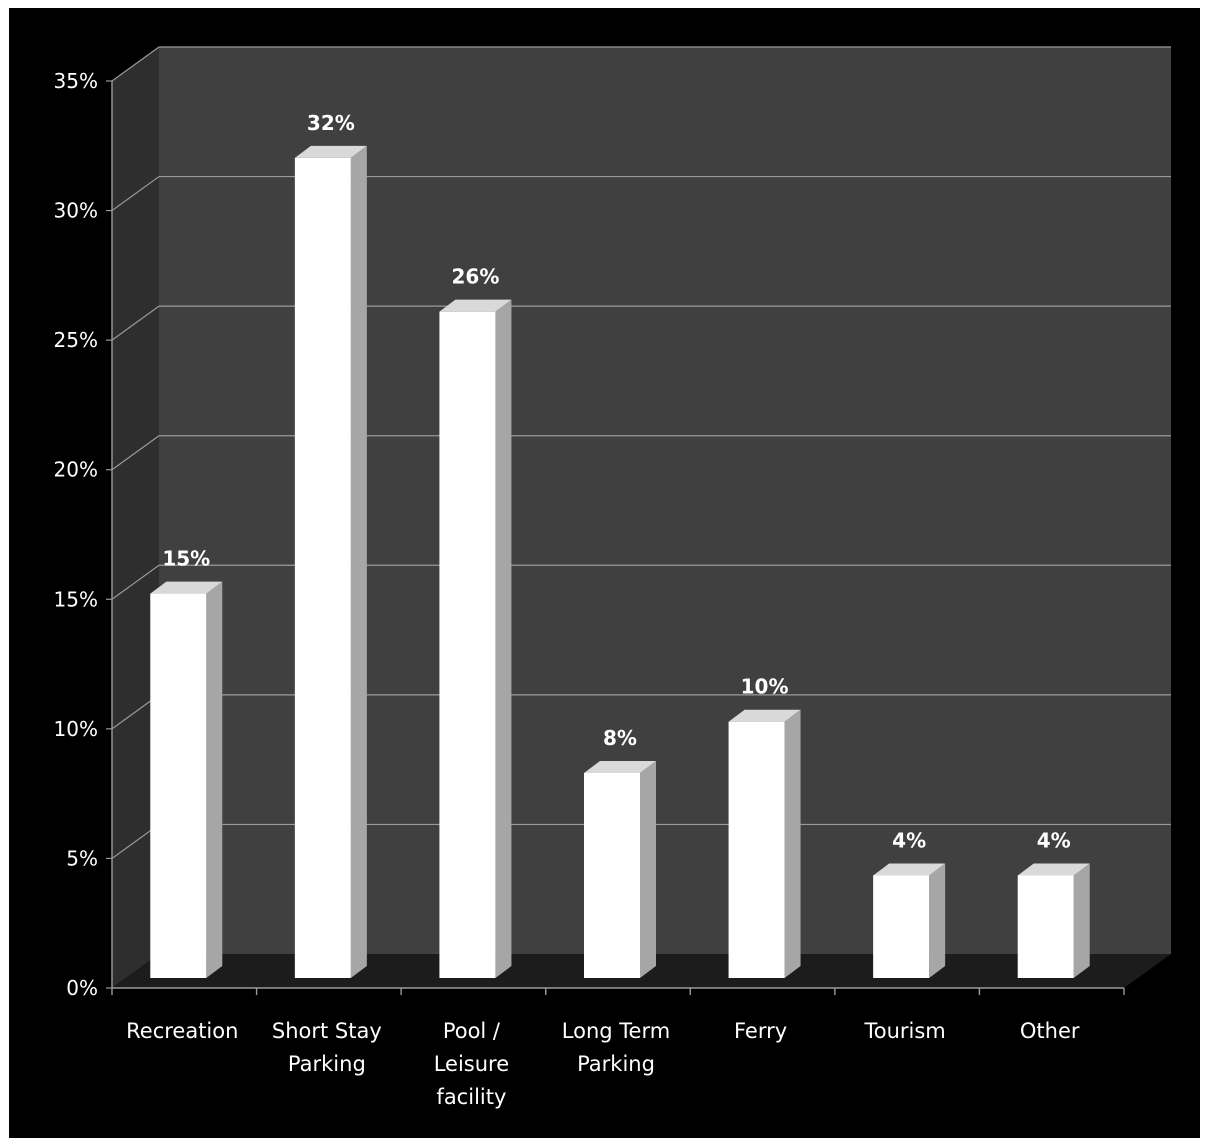 The height and width of the screenshot is (1147, 1209). Describe the element at coordinates (76, 340) in the screenshot. I see `y-tick-label: 25%` at that location.